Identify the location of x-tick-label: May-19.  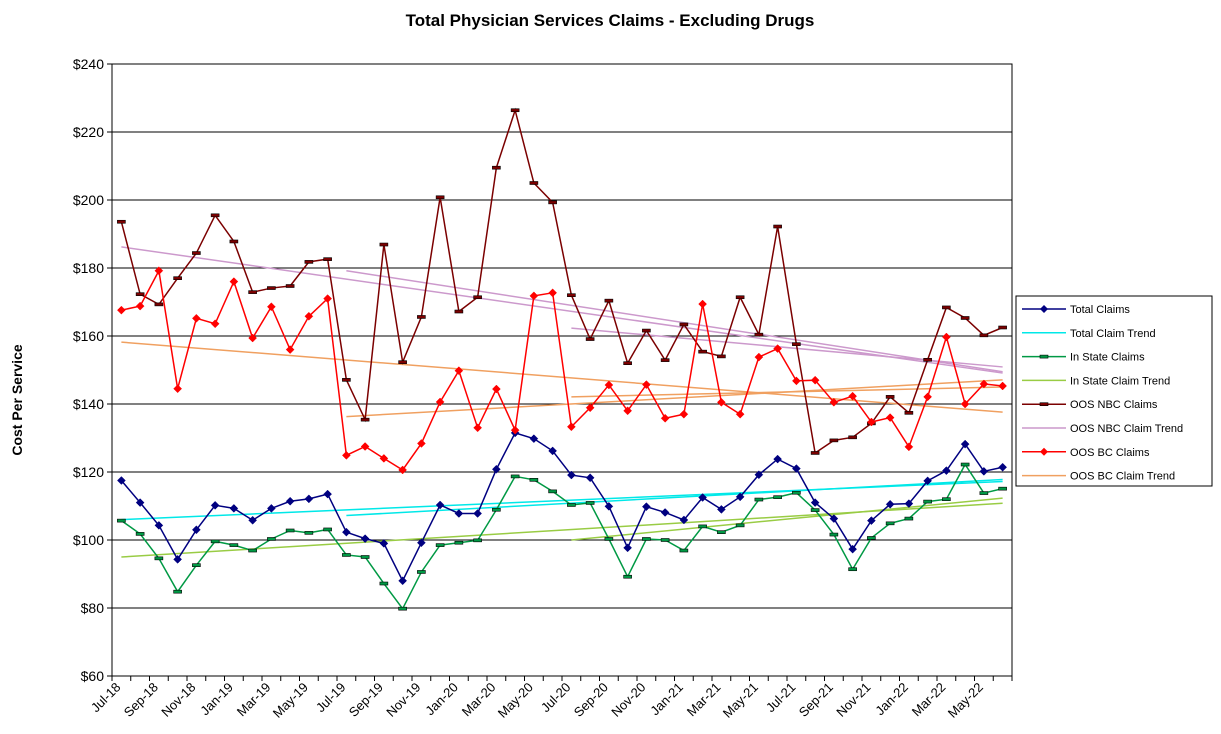
(290, 700).